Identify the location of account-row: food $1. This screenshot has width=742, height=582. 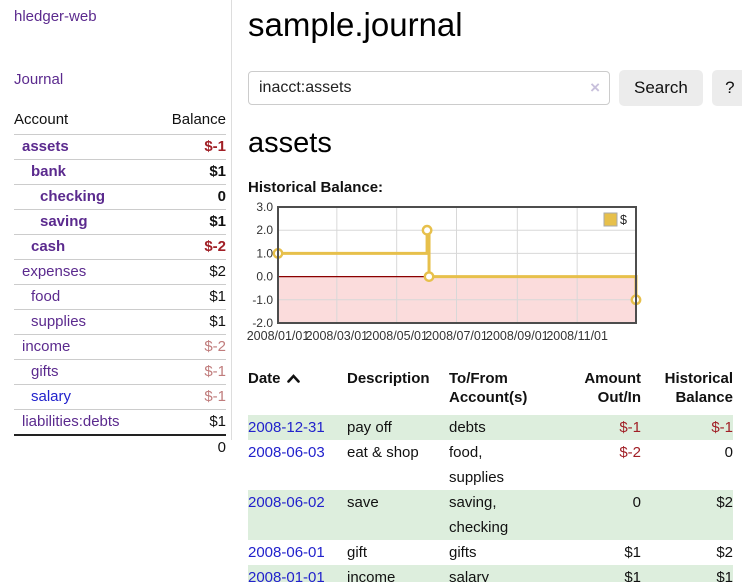
(120, 297).